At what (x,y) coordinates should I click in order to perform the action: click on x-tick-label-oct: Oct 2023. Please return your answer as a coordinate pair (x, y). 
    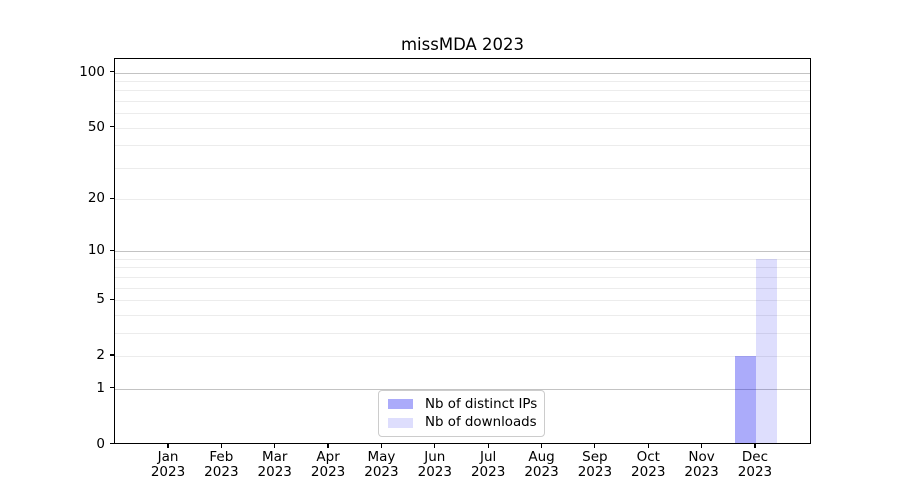
    Looking at the image, I should click on (648, 464).